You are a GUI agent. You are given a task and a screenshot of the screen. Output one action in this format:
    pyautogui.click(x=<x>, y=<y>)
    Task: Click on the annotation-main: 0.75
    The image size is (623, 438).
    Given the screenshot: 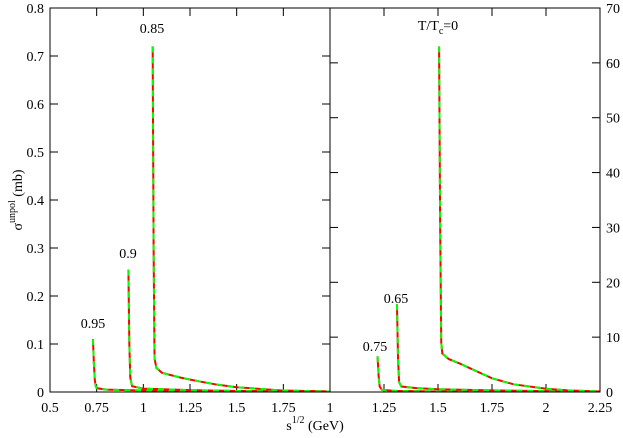 What is the action you would take?
    pyautogui.click(x=375, y=347)
    